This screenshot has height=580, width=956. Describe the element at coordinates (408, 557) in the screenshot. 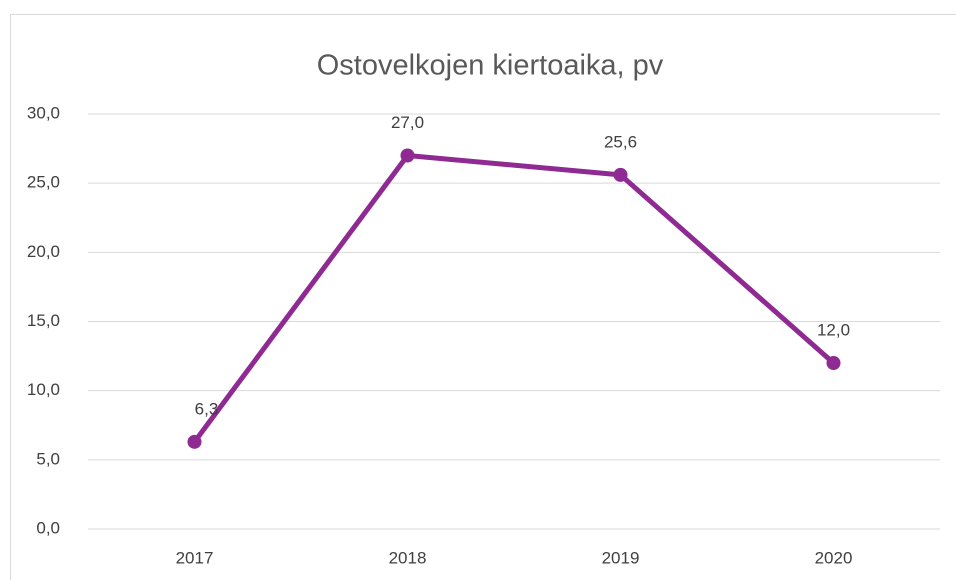

I see `x-tick-label: 2018` at that location.